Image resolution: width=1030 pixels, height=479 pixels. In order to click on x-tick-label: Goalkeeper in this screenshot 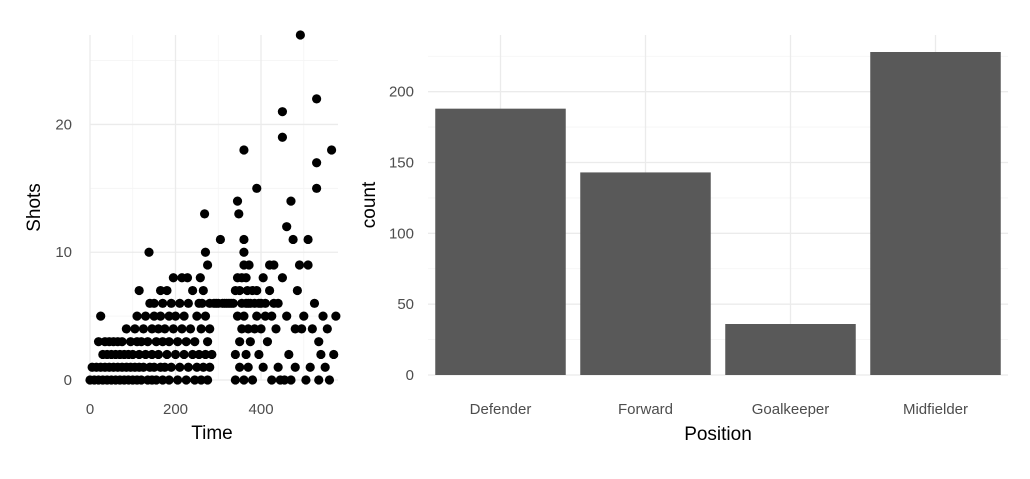, I will do `click(791, 409)`.